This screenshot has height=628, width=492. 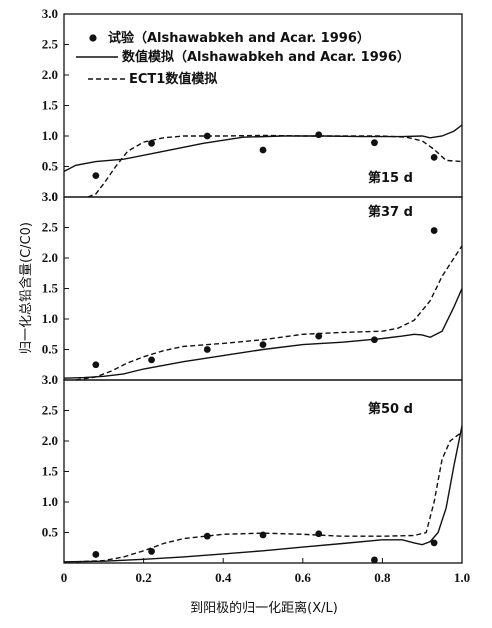 What do you see at coordinates (264, 608) in the screenshot?
I see `x-axis-title: 到阳极的归一化距离(X/L)` at bounding box center [264, 608].